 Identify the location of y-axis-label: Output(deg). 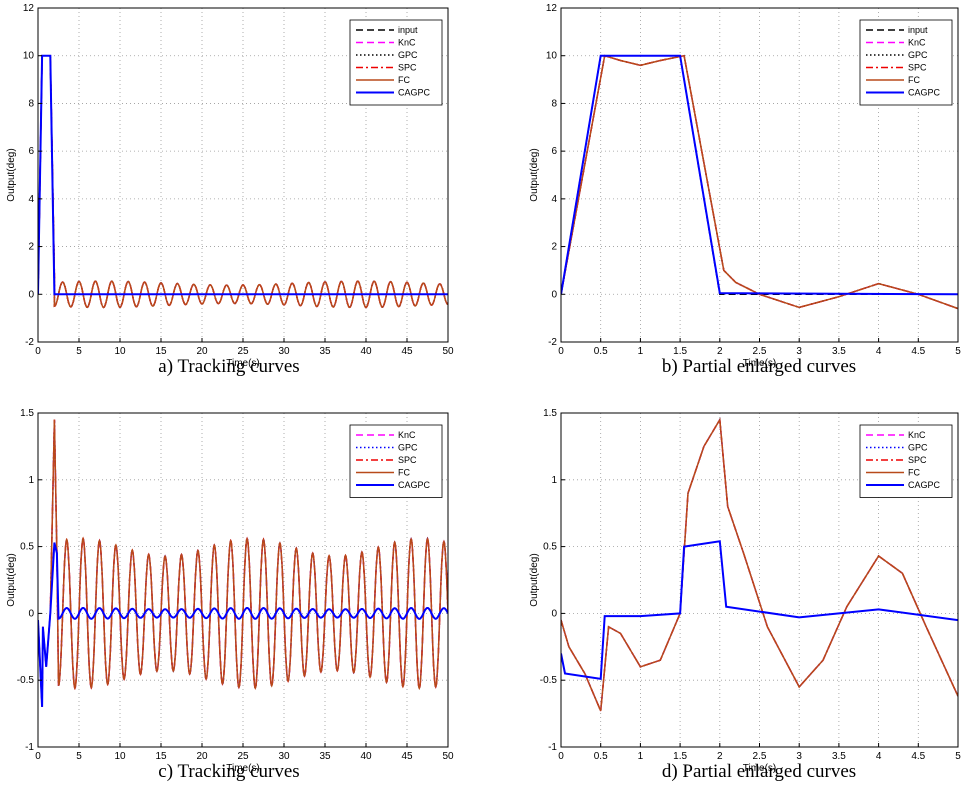
(534, 174).